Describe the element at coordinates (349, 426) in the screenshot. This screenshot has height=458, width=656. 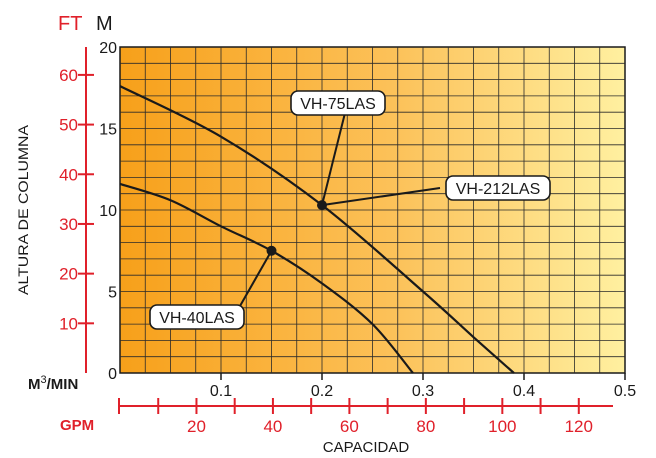
I see `gpm-tick-label: 60` at that location.